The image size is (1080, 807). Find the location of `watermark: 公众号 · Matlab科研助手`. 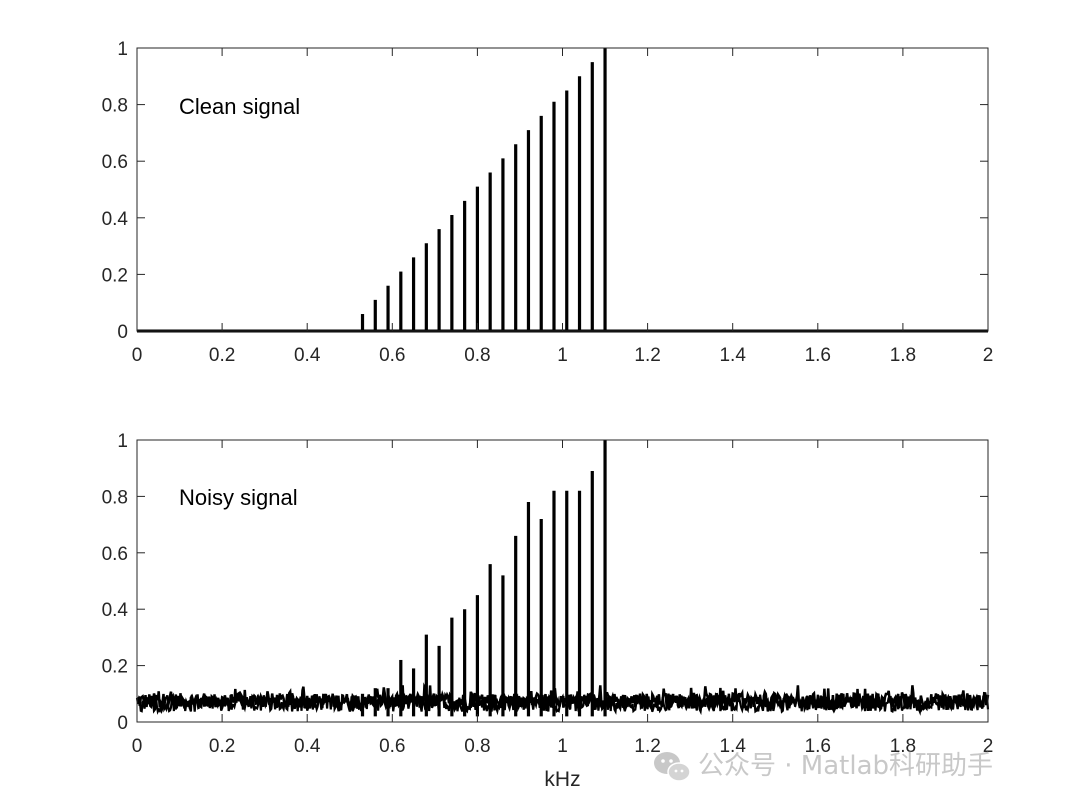

watermark: 公众号 · Matlab科研助手 is located at coordinates (823, 766).